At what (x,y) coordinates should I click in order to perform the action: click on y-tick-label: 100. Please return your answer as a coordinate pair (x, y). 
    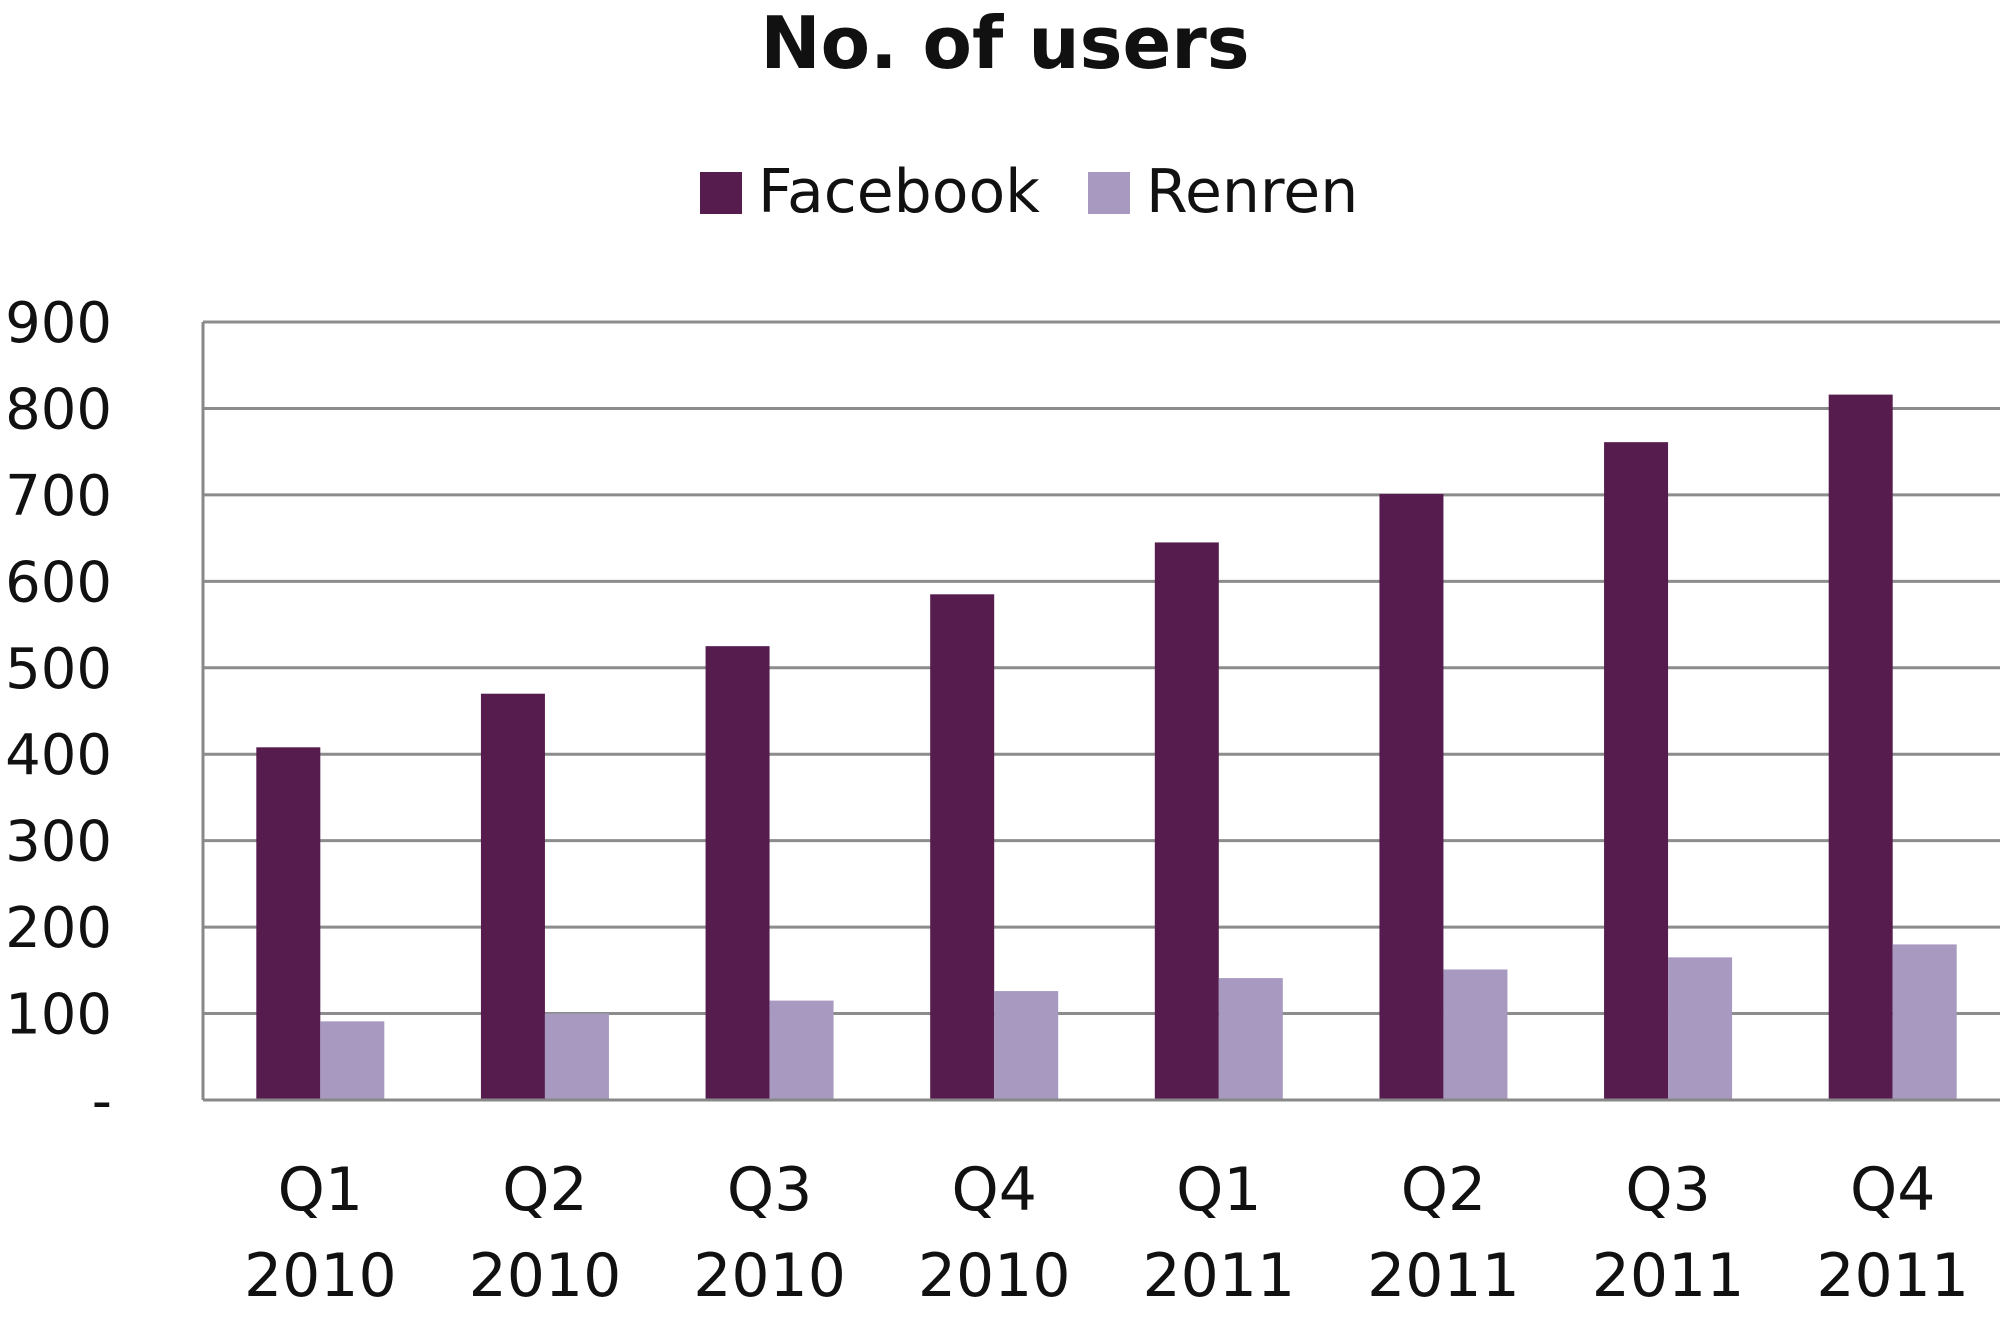
    Looking at the image, I should click on (58, 1015).